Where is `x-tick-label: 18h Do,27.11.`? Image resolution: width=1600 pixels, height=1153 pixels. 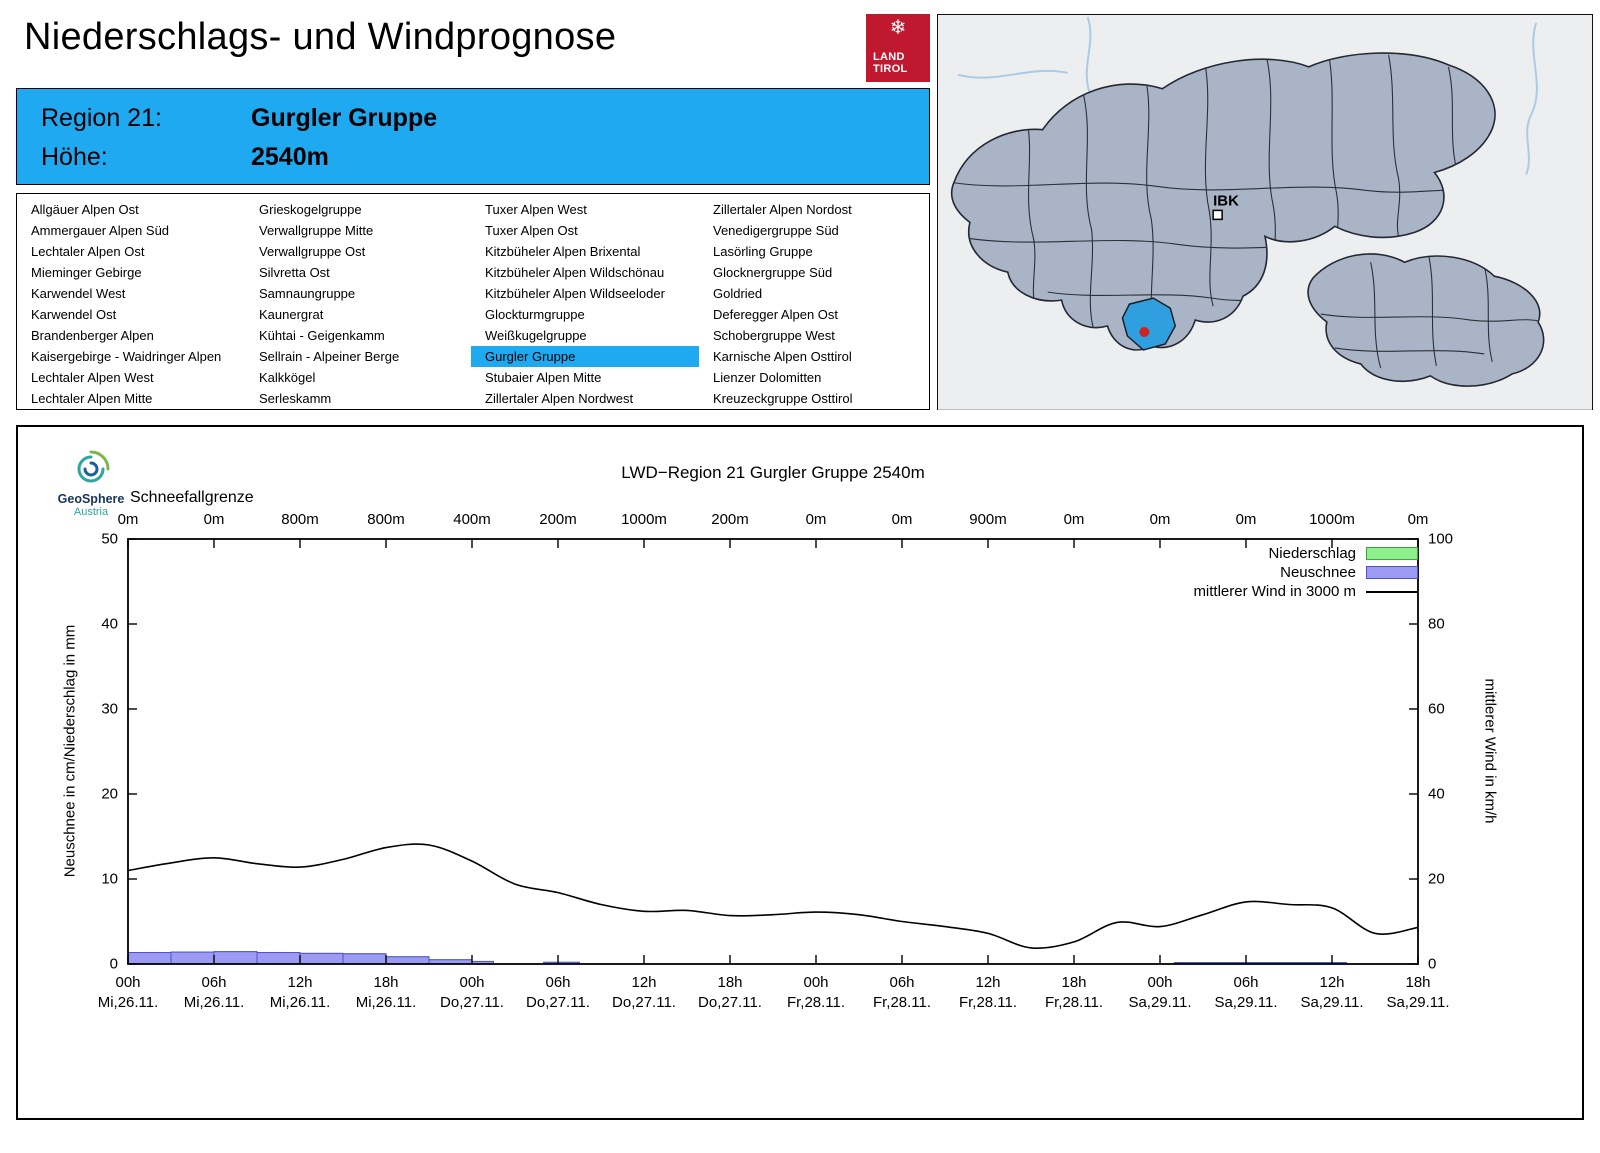
x-tick-label: 18h Do,27.11. is located at coordinates (730, 993).